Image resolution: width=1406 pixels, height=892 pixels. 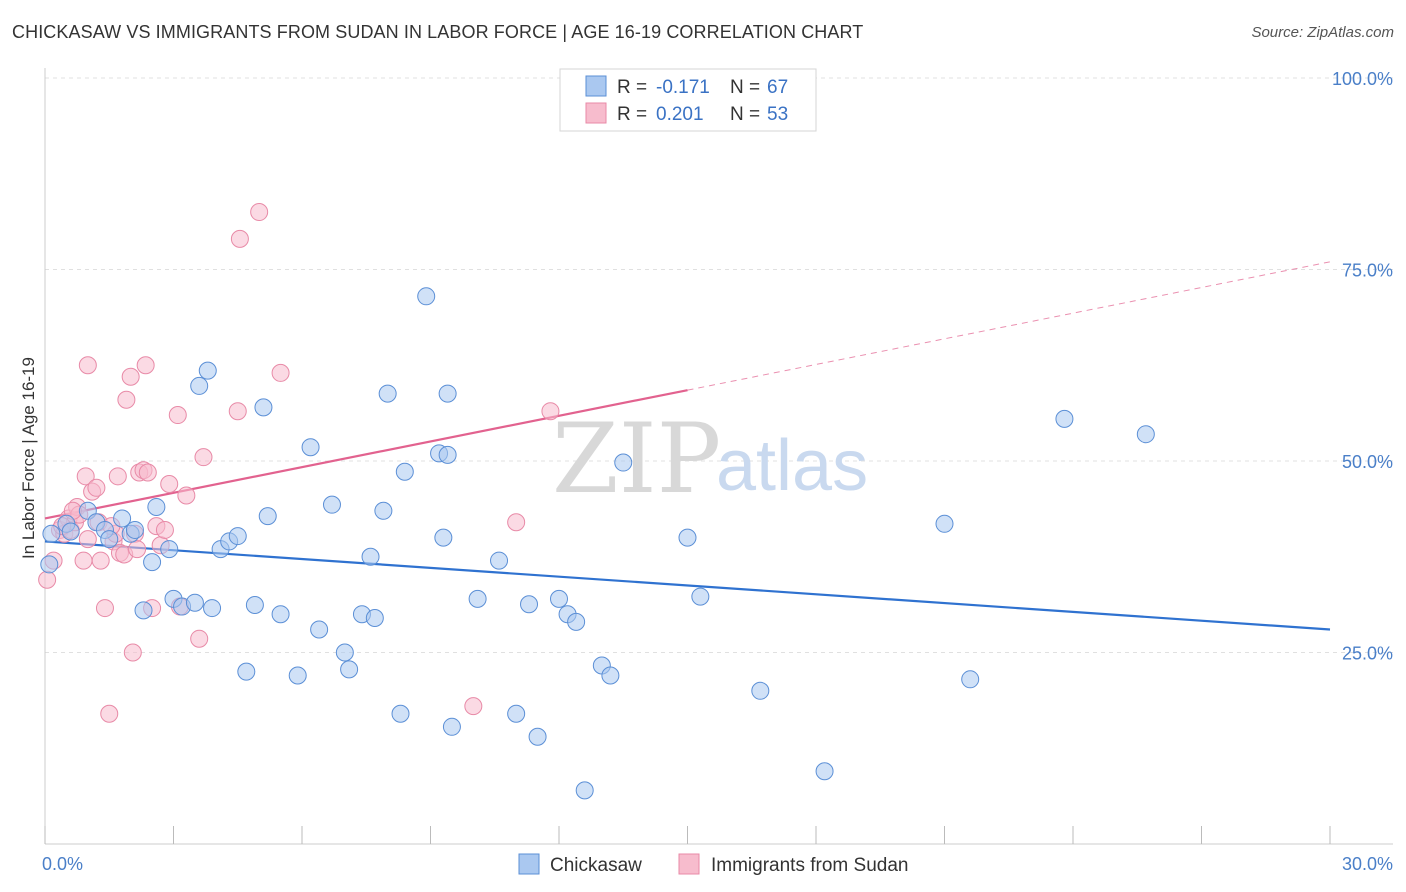 What do you see at coordinates (792, 466) in the screenshot?
I see `watermark-atlas: atlas` at bounding box center [792, 466].